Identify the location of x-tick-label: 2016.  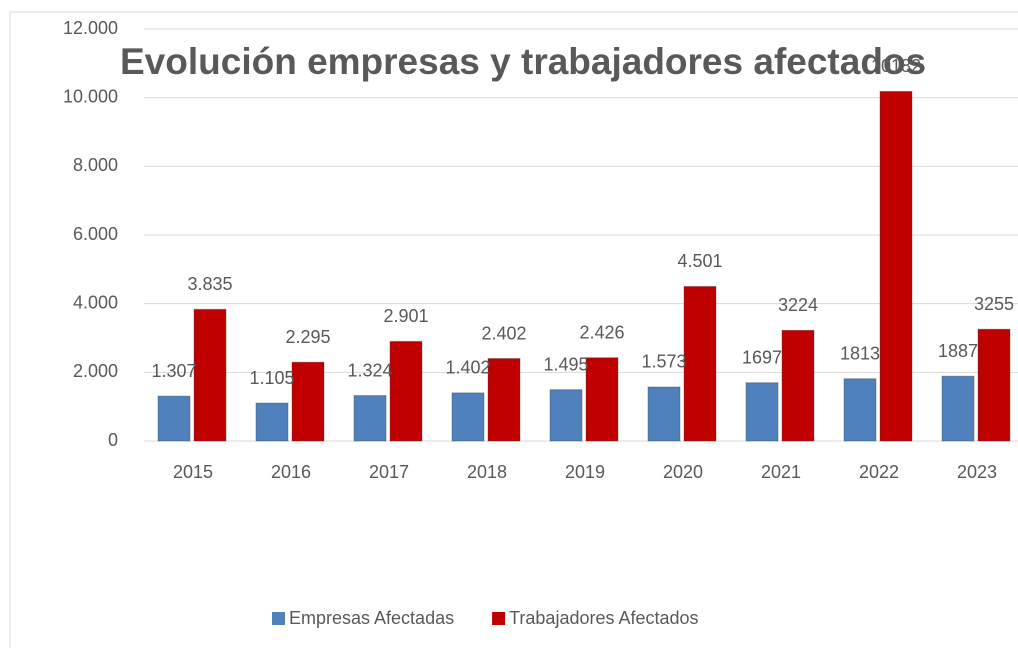
(291, 472).